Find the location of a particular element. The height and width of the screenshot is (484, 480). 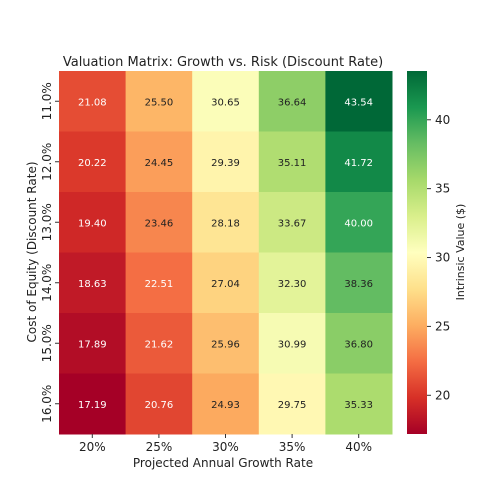

x-tick-labels: 20% 25% 30% 35% 40% is located at coordinates (225, 444).